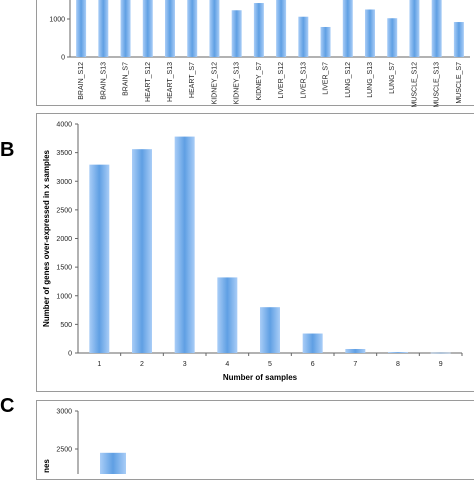 The height and width of the screenshot is (480, 474). What do you see at coordinates (392, 78) in the screenshot?
I see `a-x-tick-label: LUNG_S7` at bounding box center [392, 78].